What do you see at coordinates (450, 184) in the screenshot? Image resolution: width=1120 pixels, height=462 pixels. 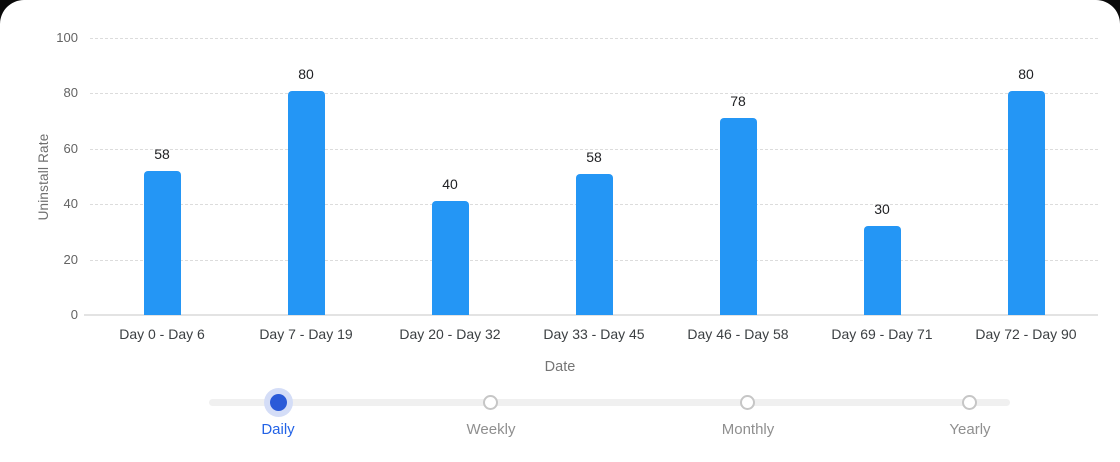 I see `bar-value-label: 40` at bounding box center [450, 184].